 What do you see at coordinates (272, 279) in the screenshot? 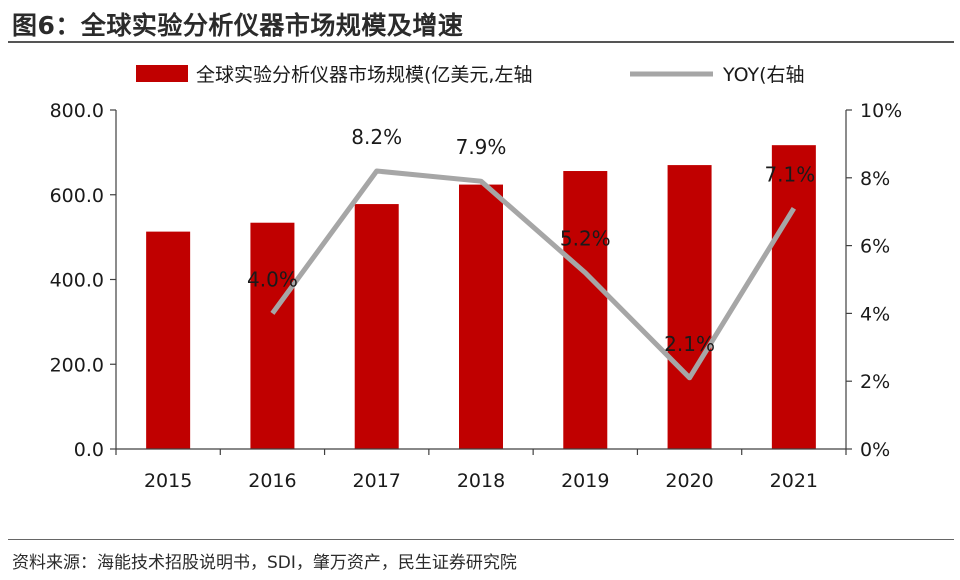
I see `yoy-data-label-2016: 4.0%` at bounding box center [272, 279].